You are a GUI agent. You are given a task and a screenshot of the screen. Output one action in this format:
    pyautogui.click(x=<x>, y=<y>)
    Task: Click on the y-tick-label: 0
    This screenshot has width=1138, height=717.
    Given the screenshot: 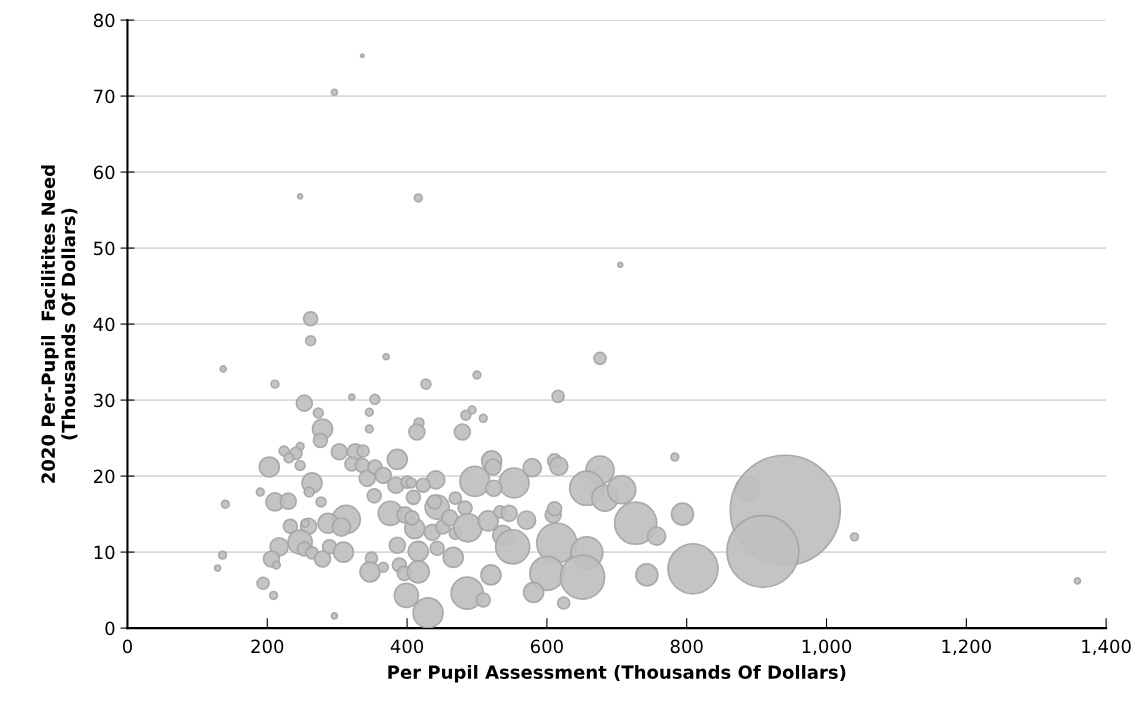 What is the action you would take?
    pyautogui.click(x=110, y=628)
    